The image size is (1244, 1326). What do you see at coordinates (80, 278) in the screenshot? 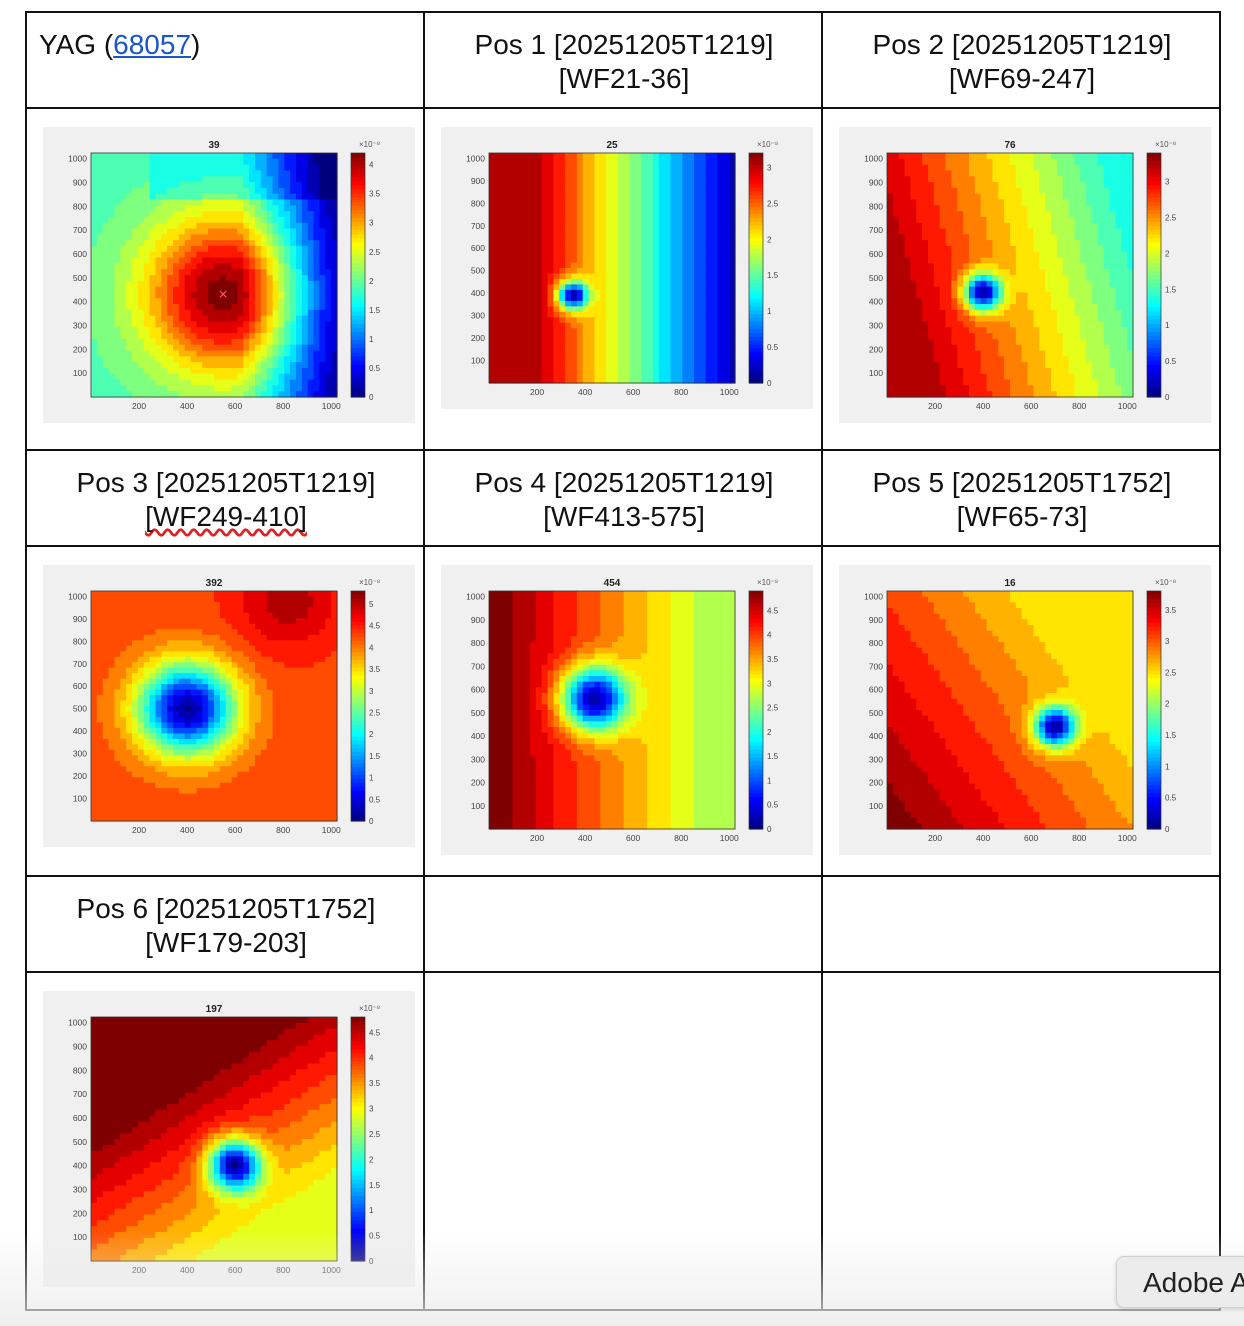
I see `y-tick-label: 500` at bounding box center [80, 278].